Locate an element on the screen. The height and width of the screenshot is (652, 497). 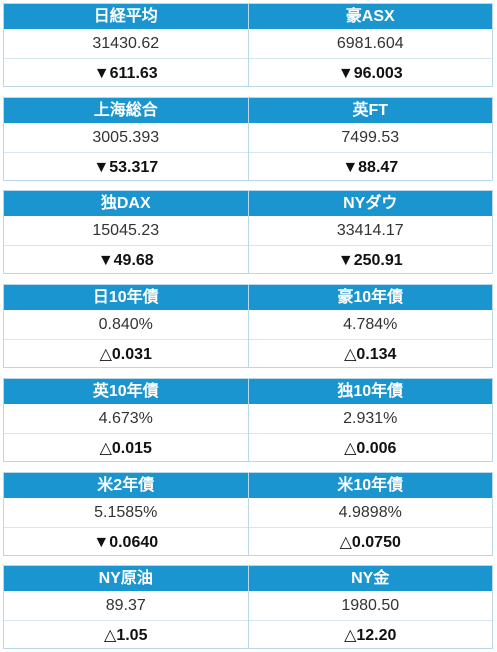
quote-group: NY原油 89.37 △1.05 NY金 1980.50 △12.20 is located at coordinates (248, 607).